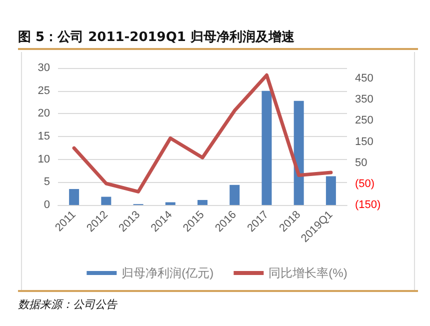 The height and width of the screenshot is (326, 430). What do you see at coordinates (364, 100) in the screenshot?
I see `y2-tick-label: 350` at bounding box center [364, 100].